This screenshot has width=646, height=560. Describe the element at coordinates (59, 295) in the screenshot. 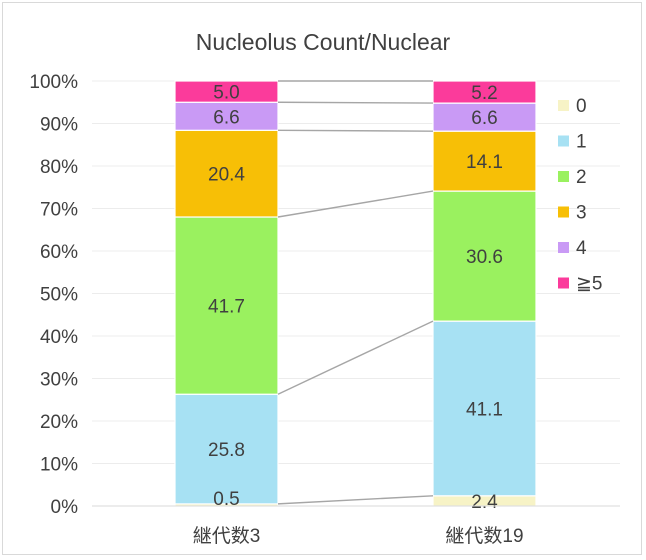

I see `y-tick-label: 50%` at that location.